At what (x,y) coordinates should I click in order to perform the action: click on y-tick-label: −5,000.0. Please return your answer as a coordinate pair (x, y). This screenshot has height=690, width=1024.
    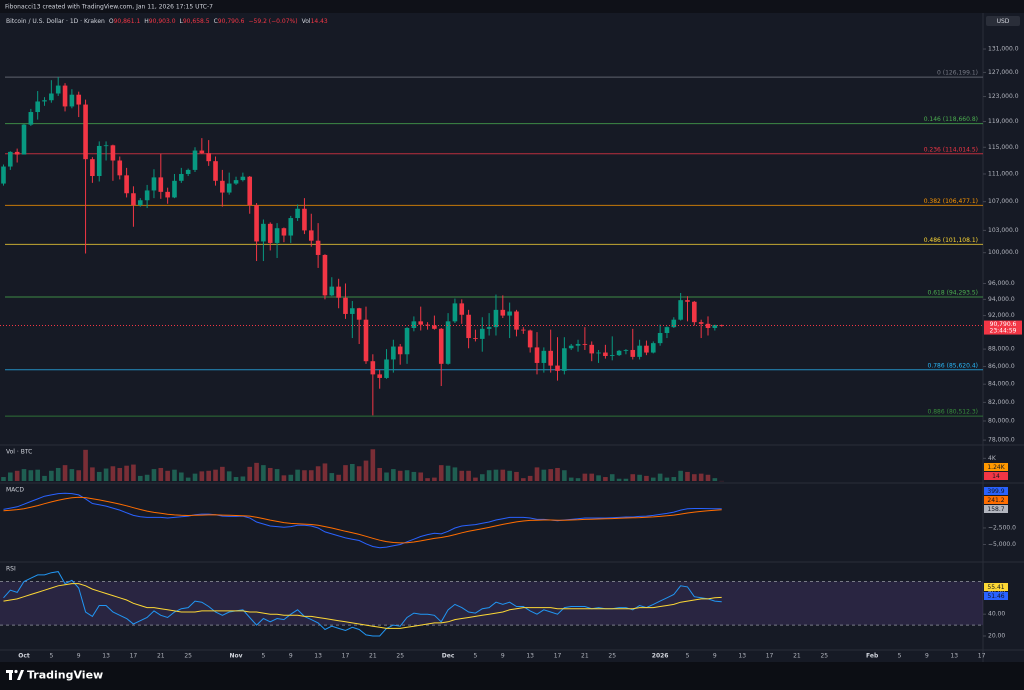
    Looking at the image, I should click on (1002, 544).